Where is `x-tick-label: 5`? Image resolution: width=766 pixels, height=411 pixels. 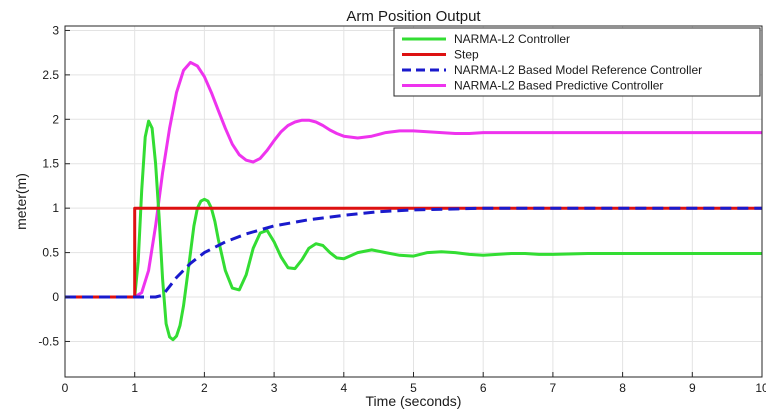
x-tick-label: 5 is located at coordinates (413, 388).